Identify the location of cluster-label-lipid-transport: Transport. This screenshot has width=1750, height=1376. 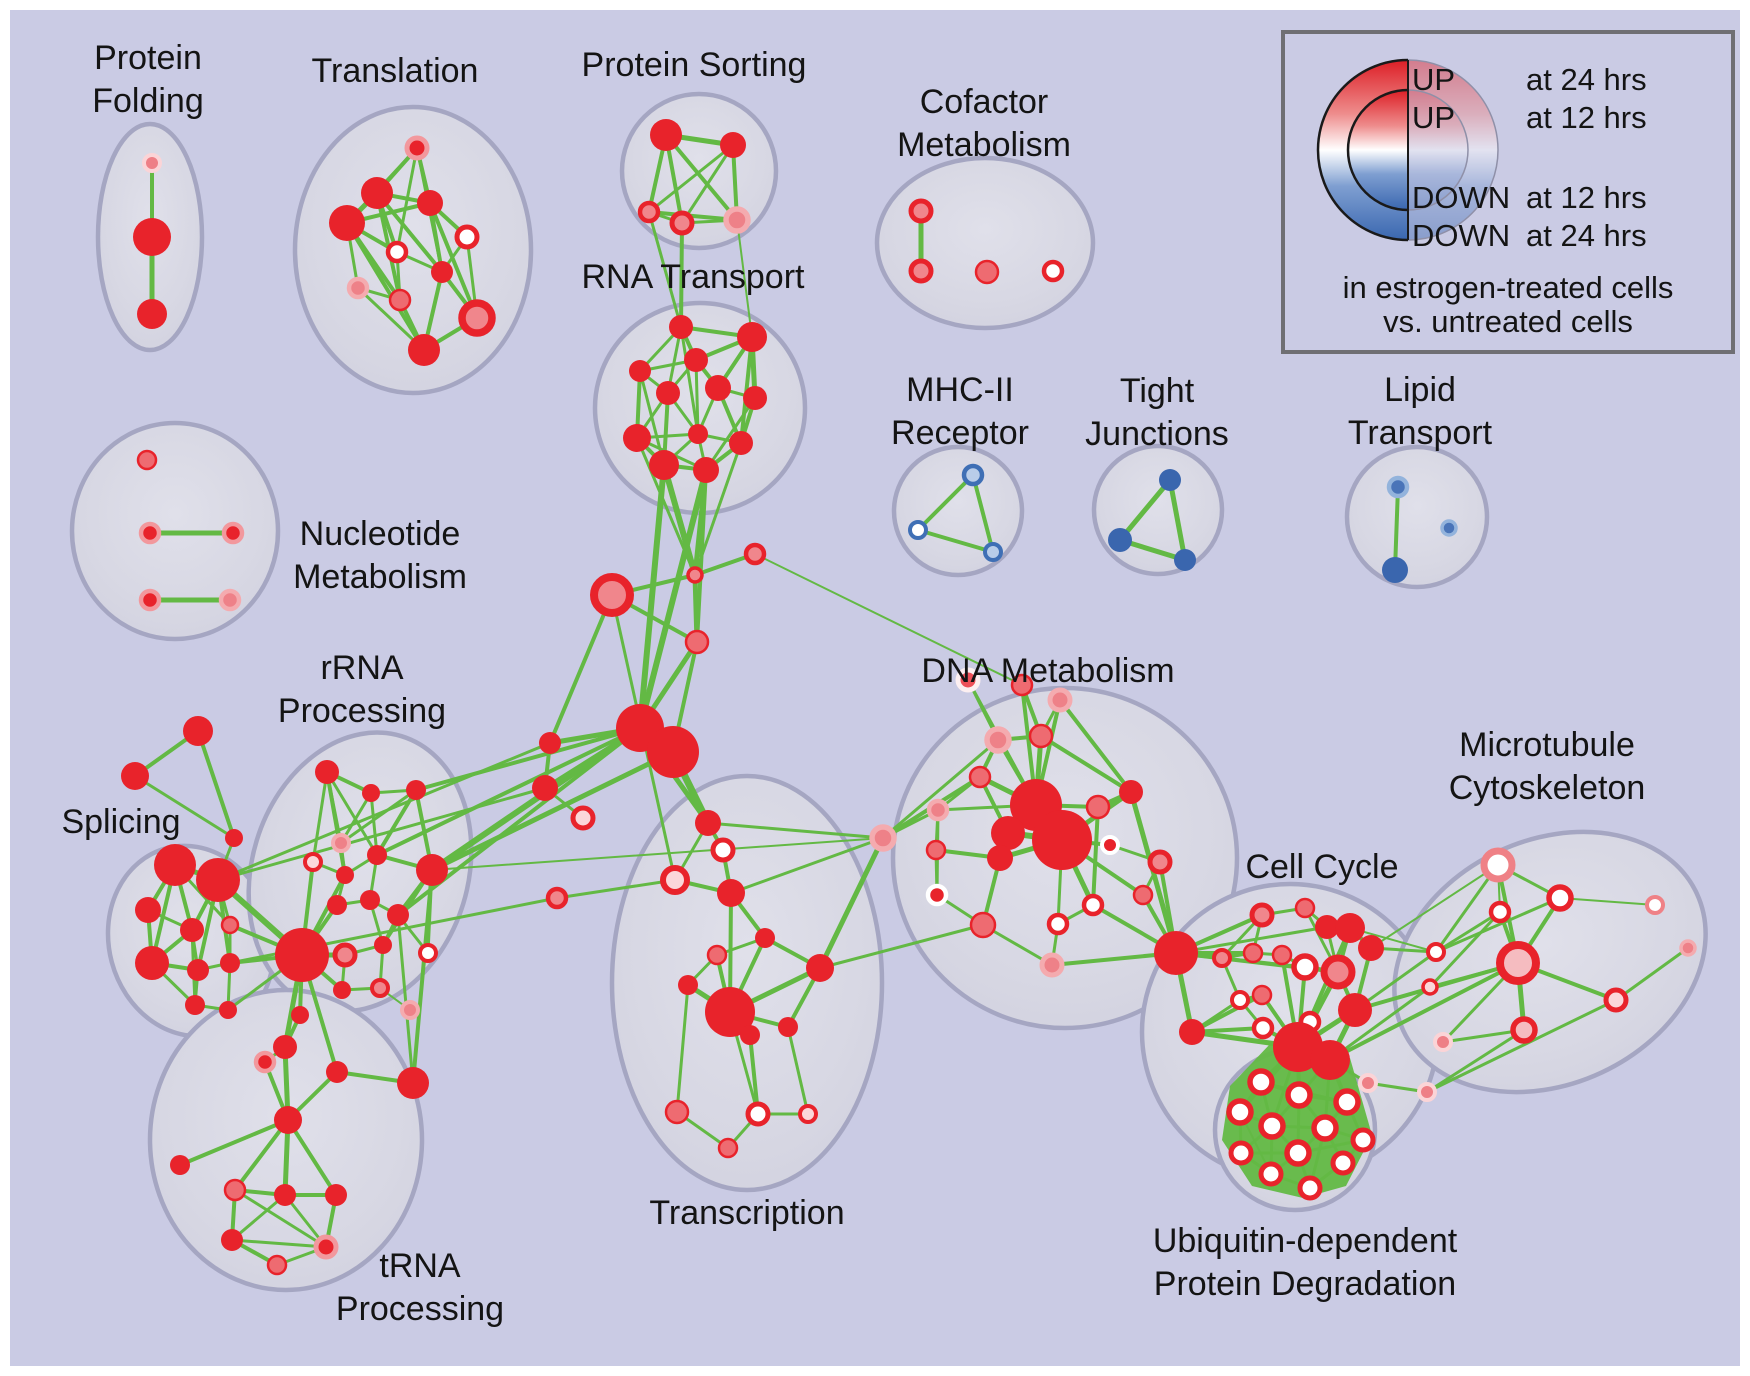
(1420, 433).